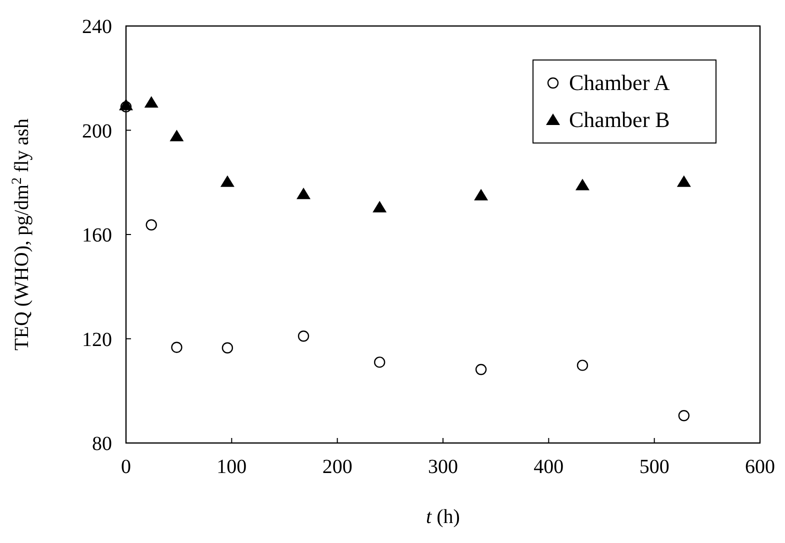  Describe the element at coordinates (126, 467) in the screenshot. I see `x-tick-label: 0` at that location.